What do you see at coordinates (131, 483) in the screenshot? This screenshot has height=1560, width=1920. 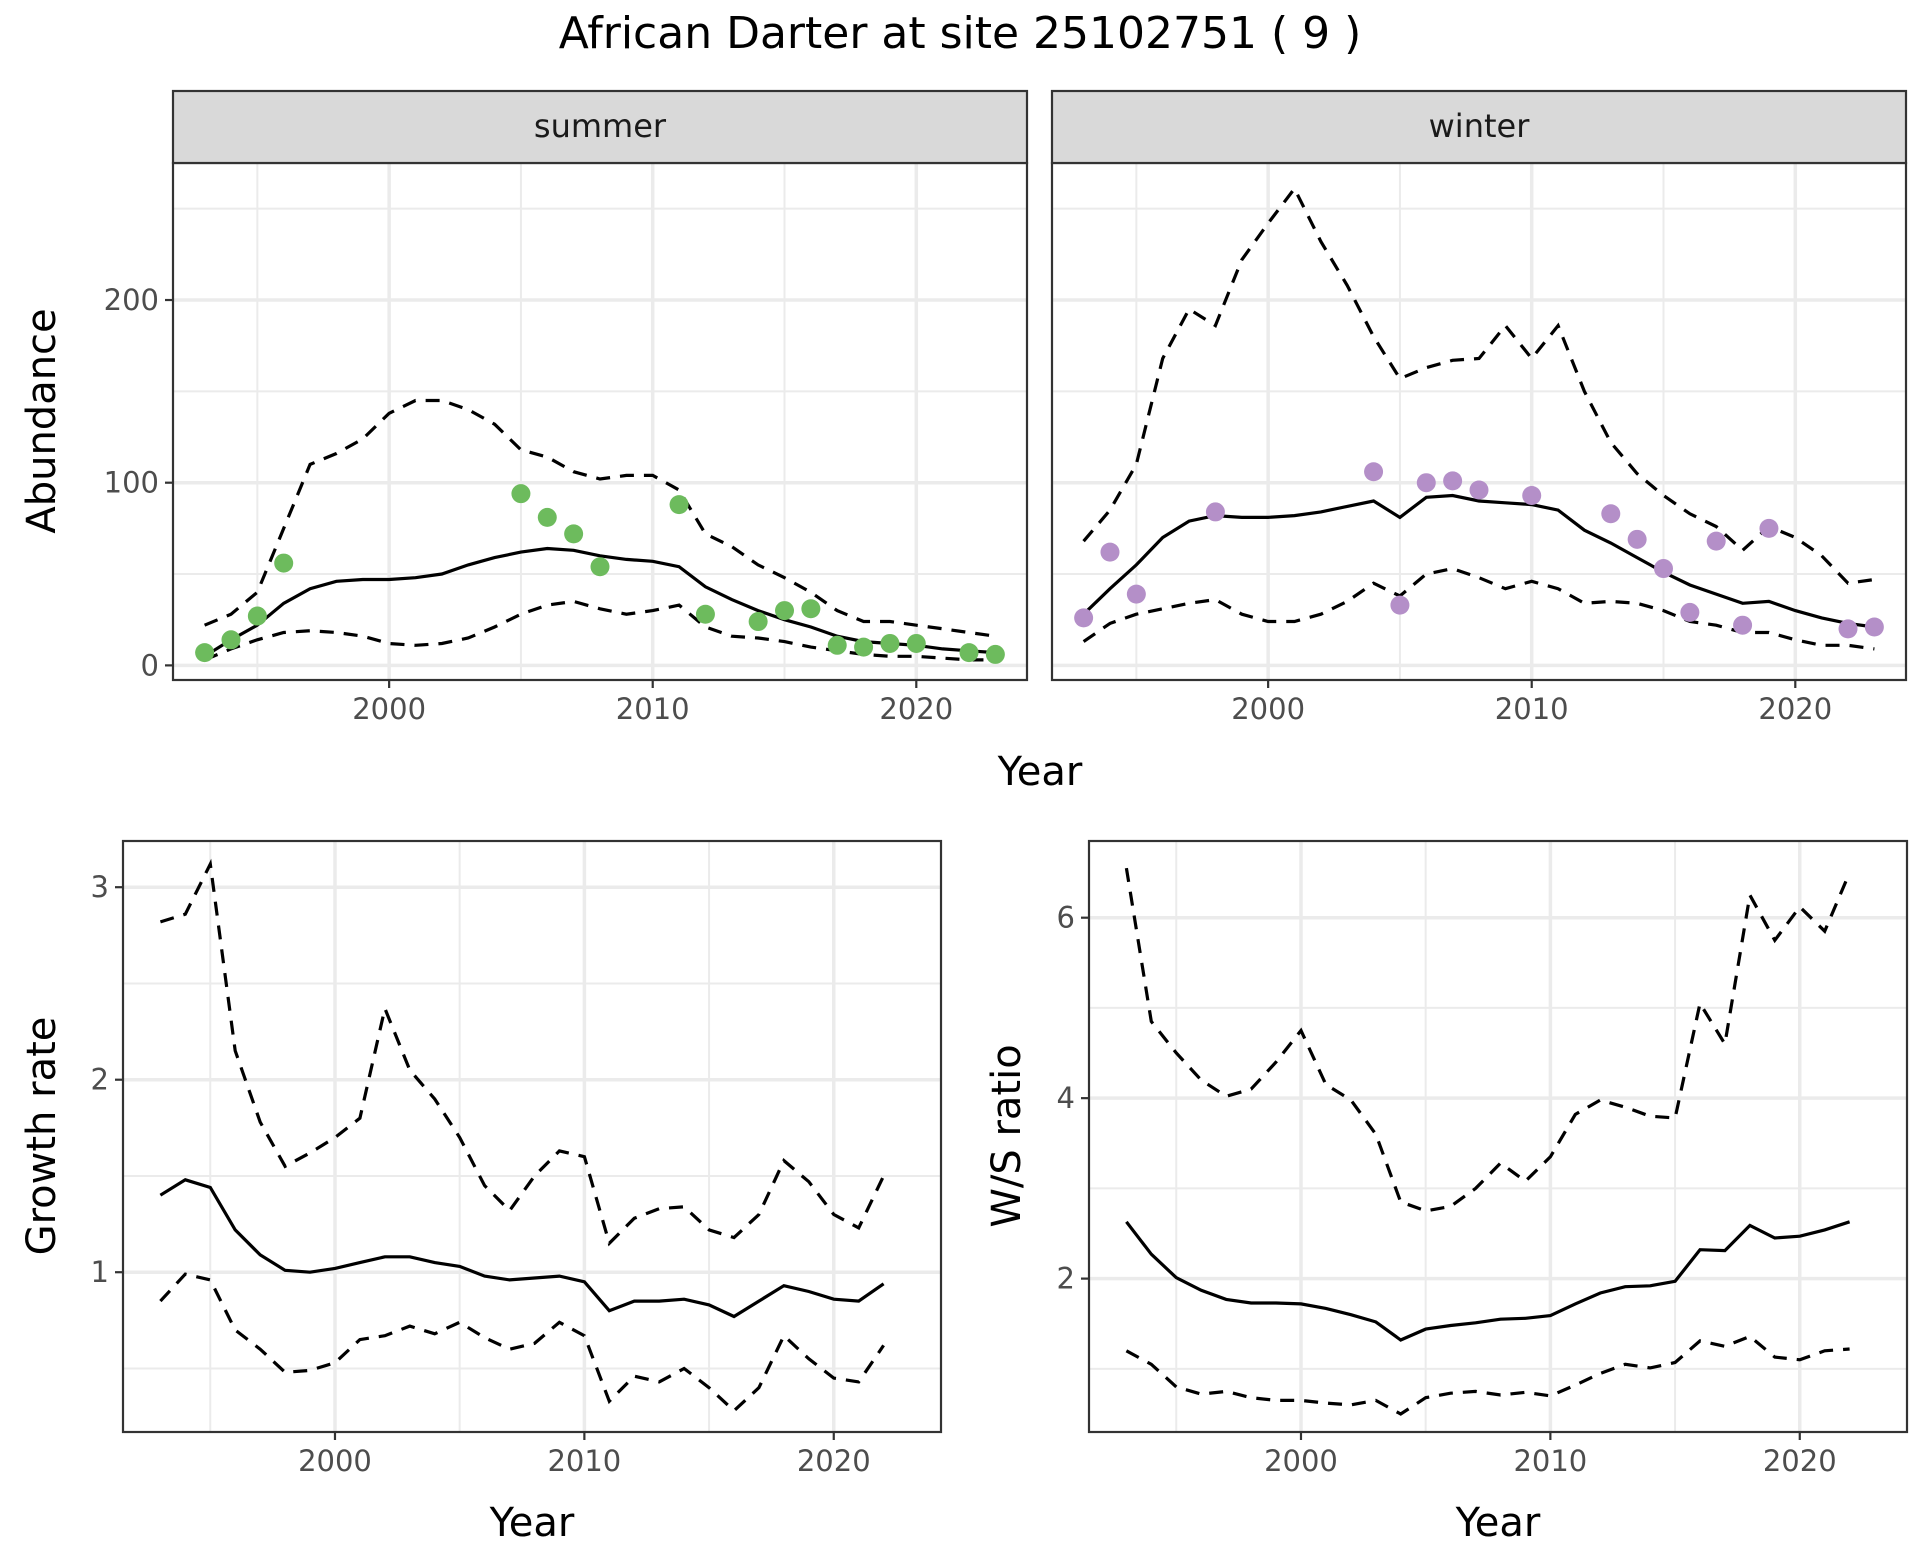 I see `y-tick-label: 100` at bounding box center [131, 483].